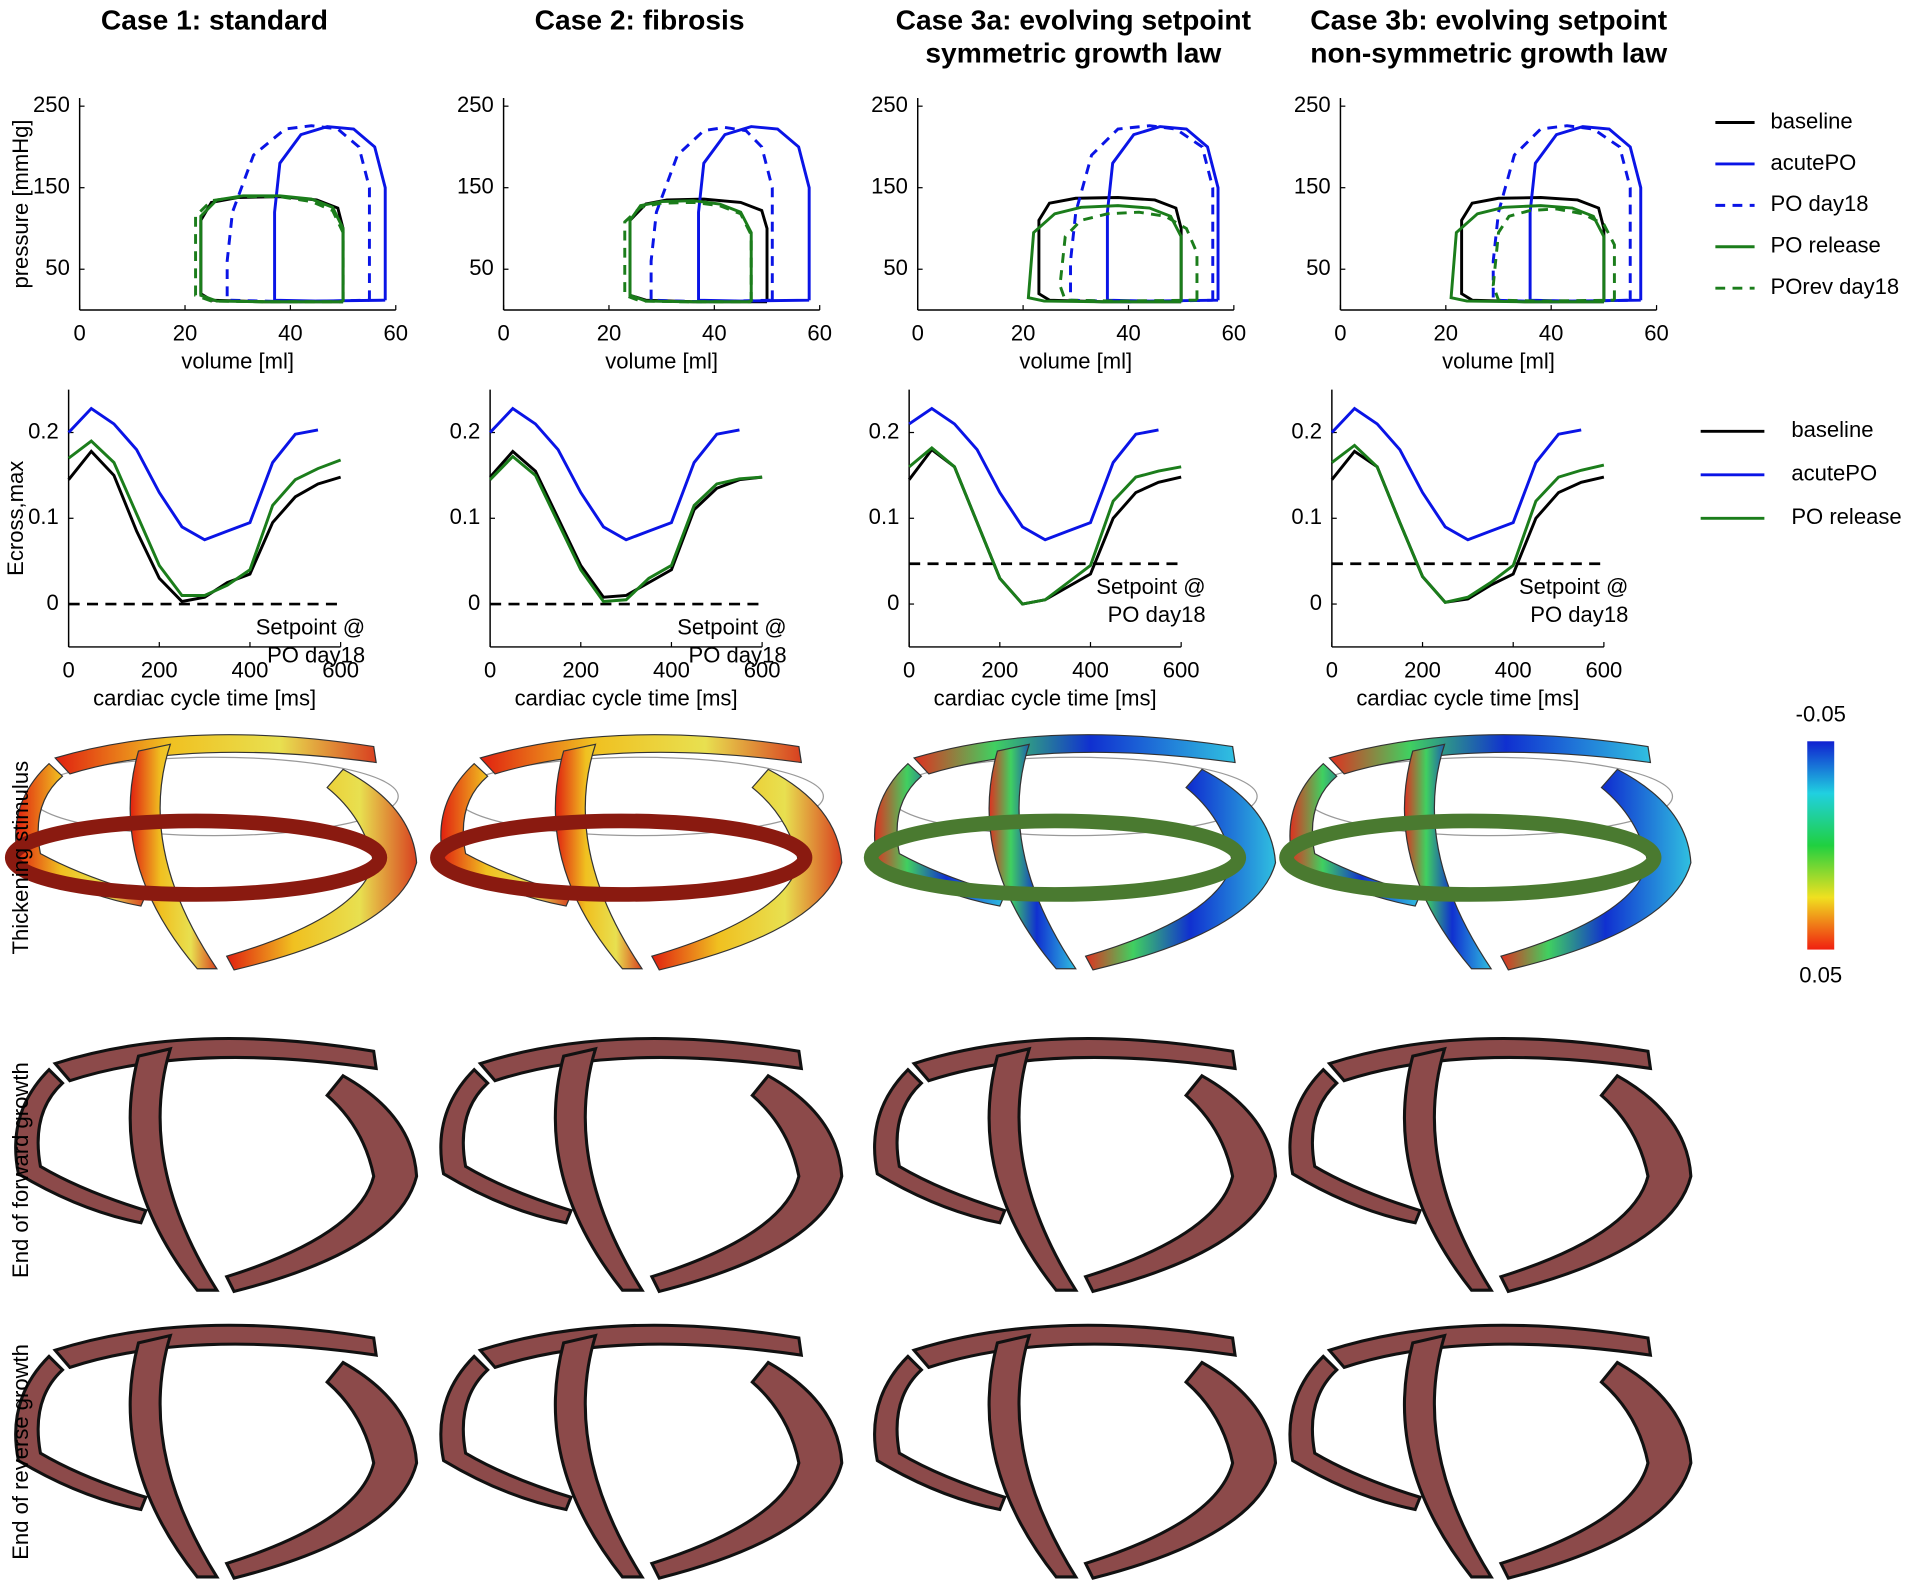  I want to click on column-title: Case 3a: evolving setpoint, so click(1074, 19).